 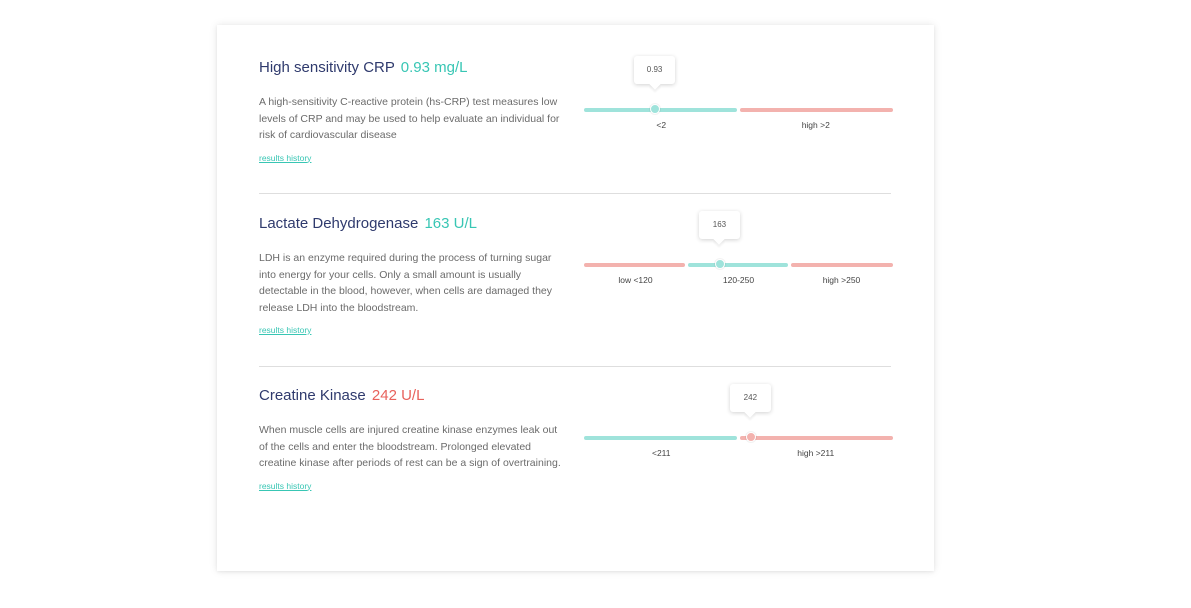 I want to click on marker-title: Lactate Dehydrogenase 163 U/L, so click(x=575, y=224).